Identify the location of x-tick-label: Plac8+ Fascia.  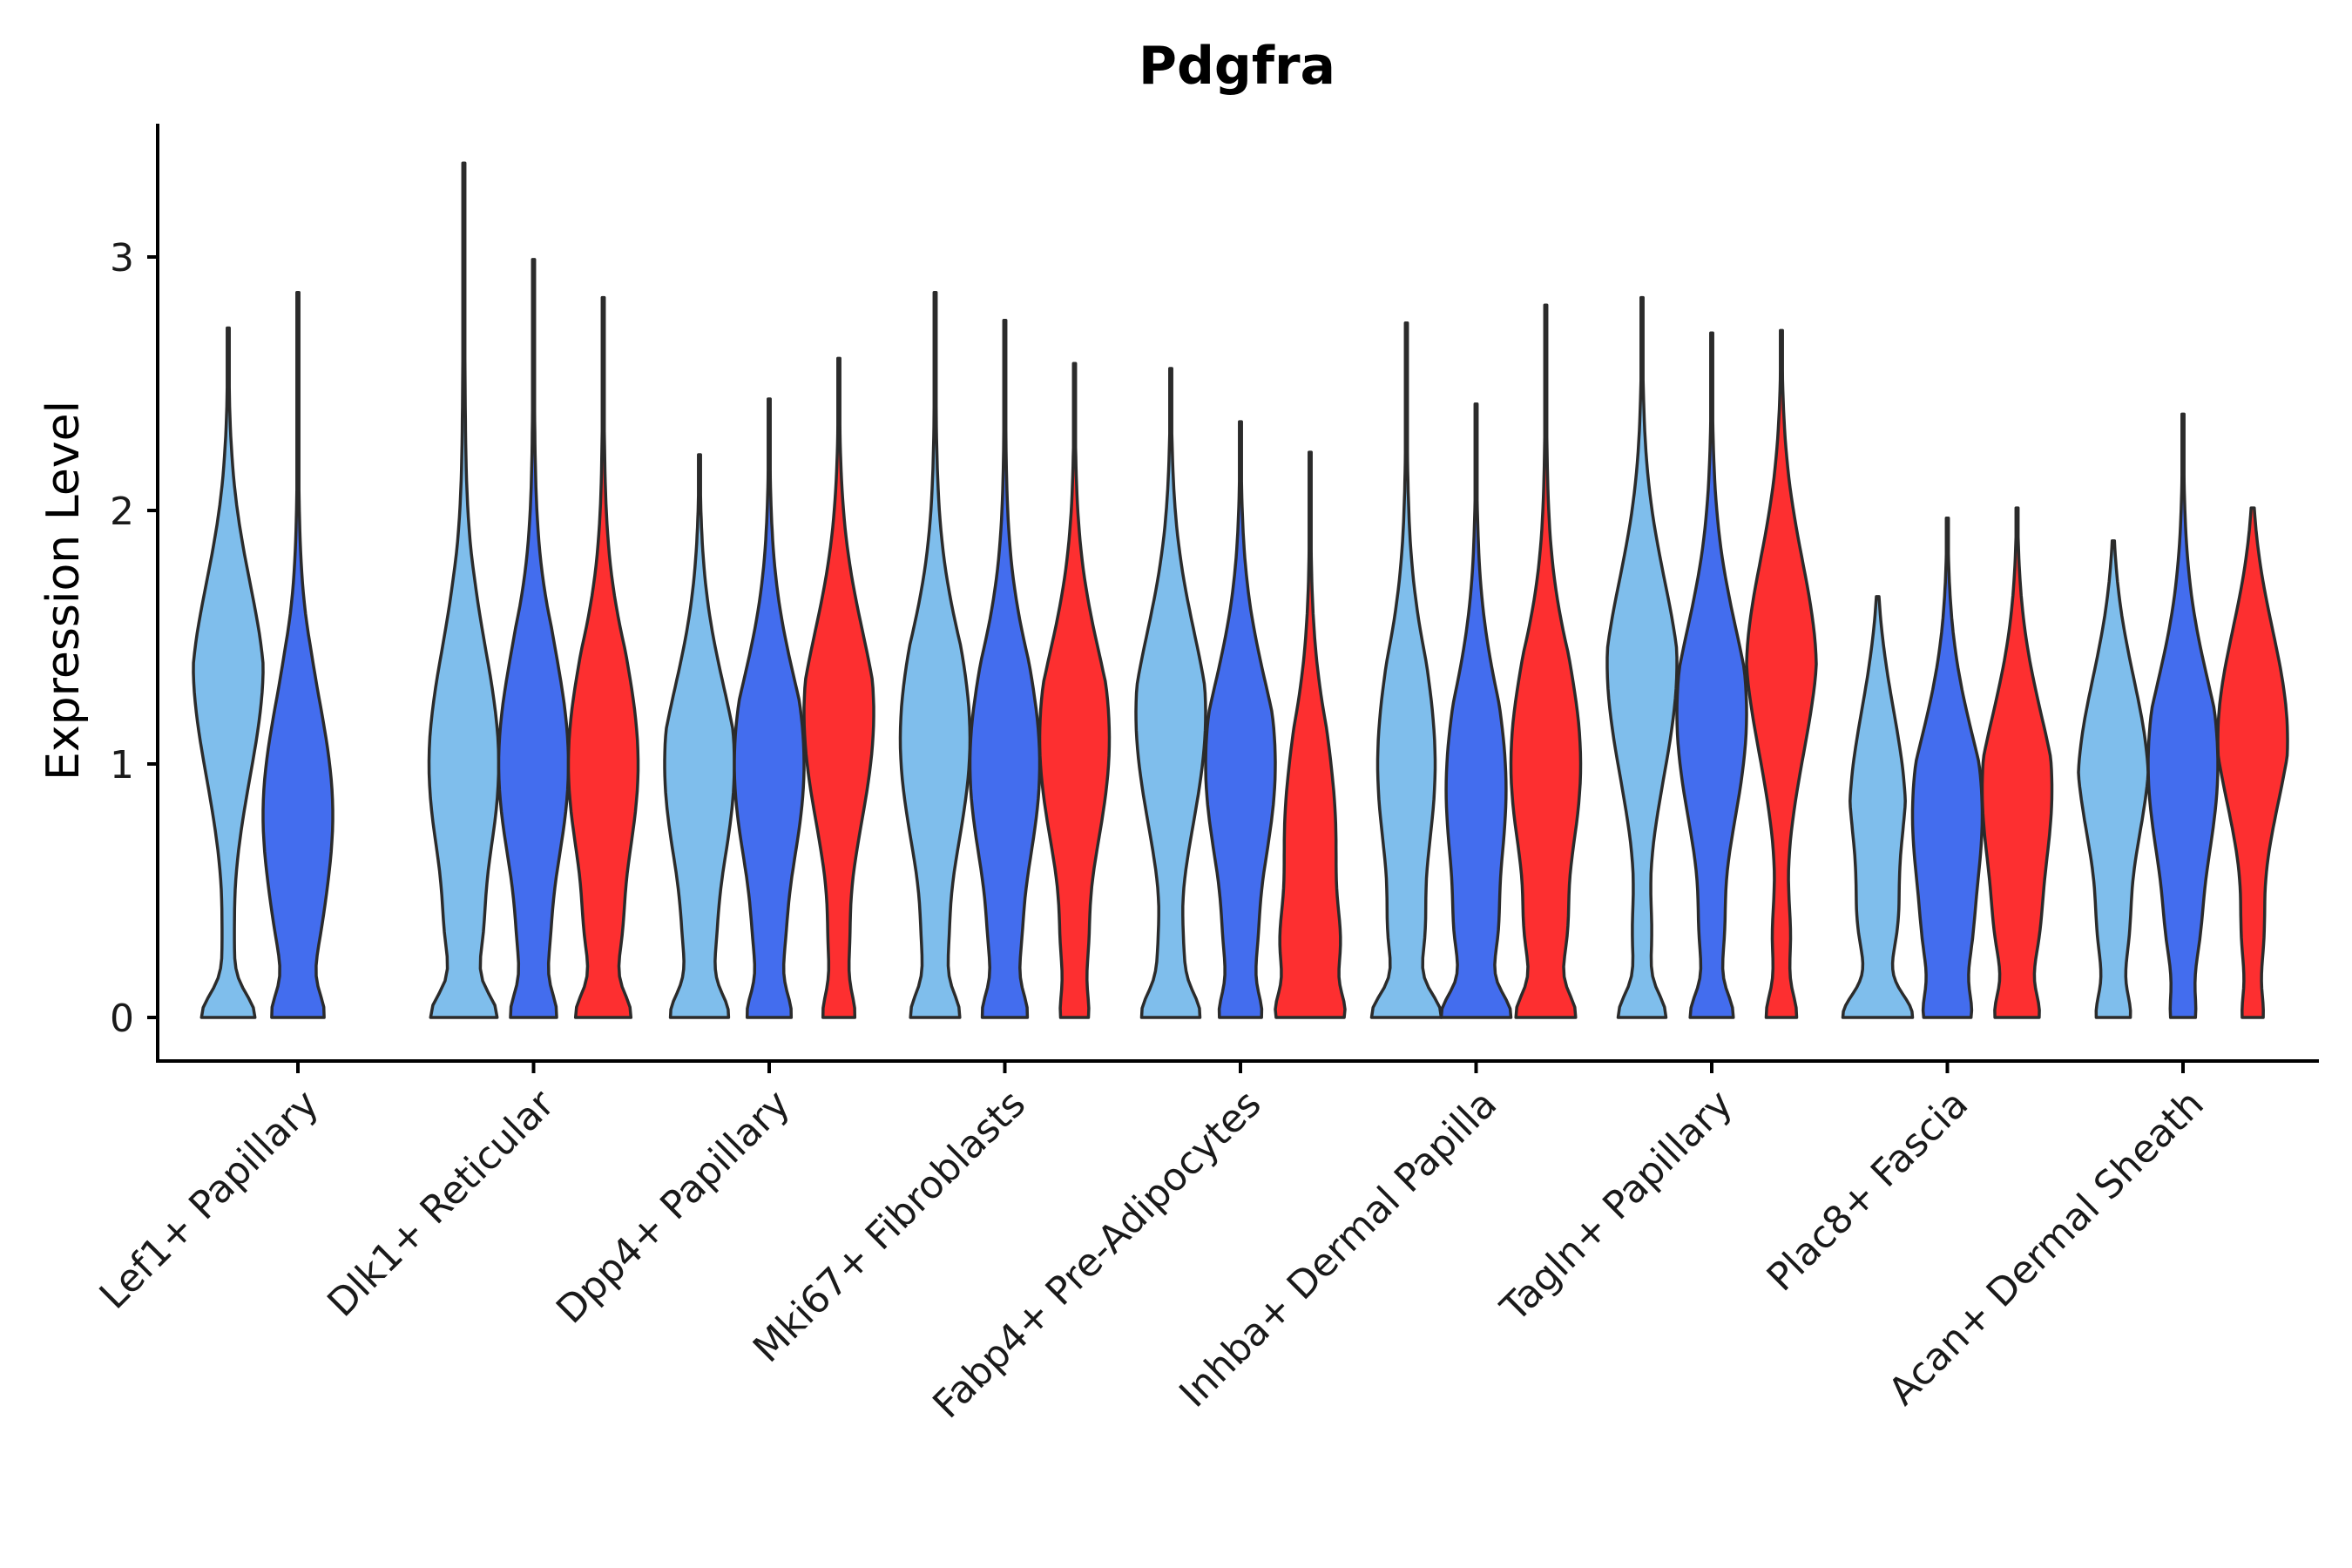
(1868, 1191).